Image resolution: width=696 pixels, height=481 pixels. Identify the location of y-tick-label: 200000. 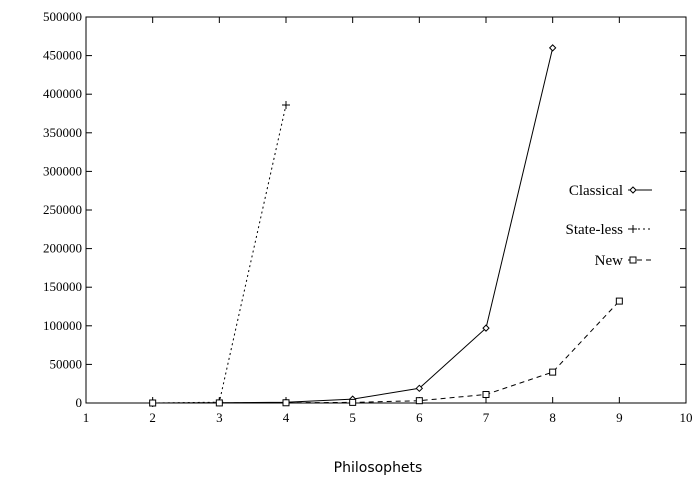
(62, 248).